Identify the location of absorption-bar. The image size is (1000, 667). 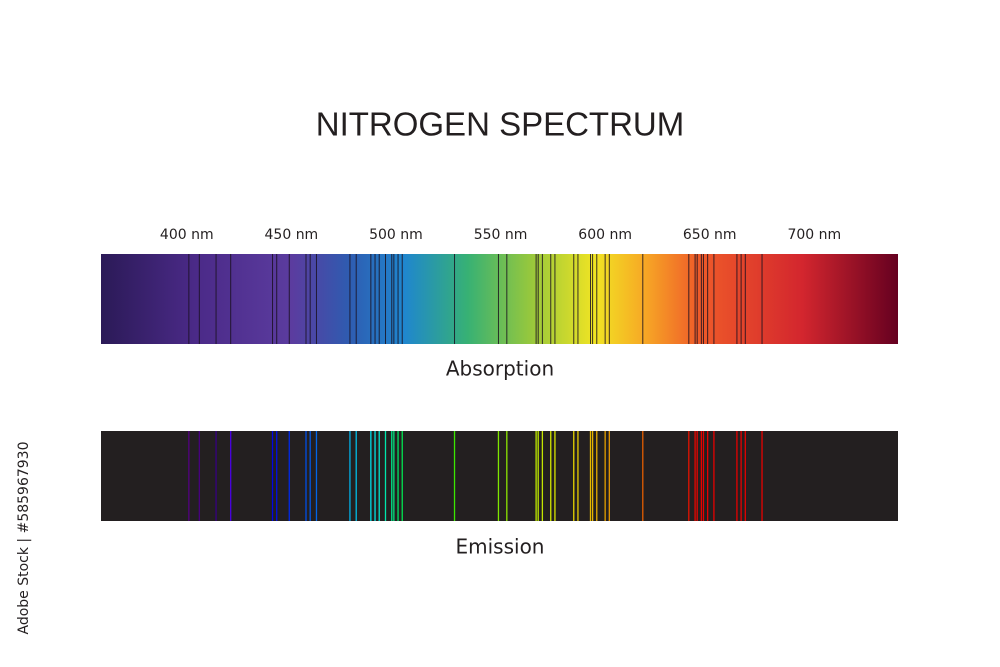
(499, 299).